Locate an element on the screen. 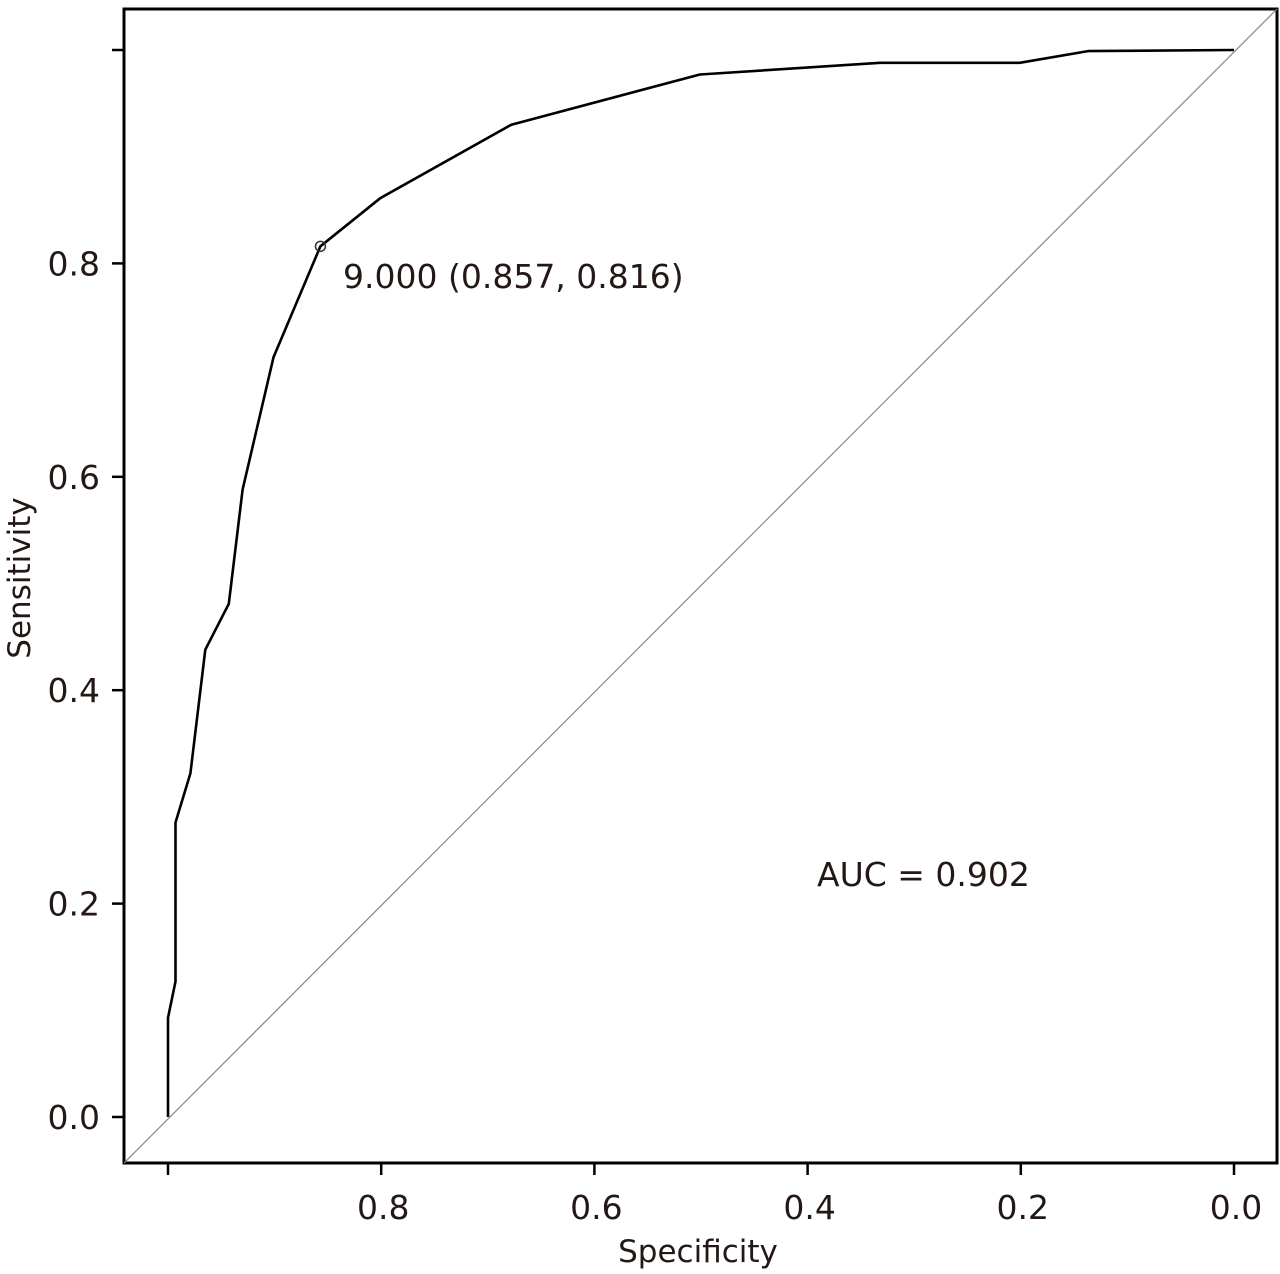 This screenshot has width=1280, height=1274. y-tick-label: 0.2 is located at coordinates (74, 904).